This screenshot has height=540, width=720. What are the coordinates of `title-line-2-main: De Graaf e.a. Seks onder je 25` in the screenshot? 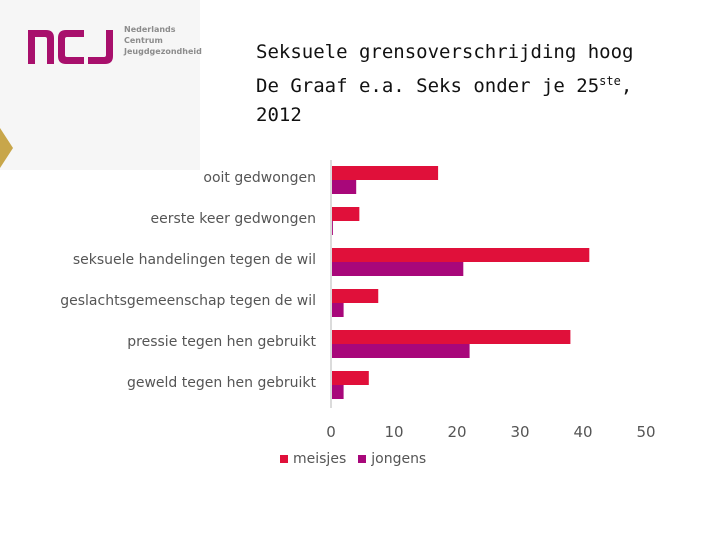 It's located at (428, 86).